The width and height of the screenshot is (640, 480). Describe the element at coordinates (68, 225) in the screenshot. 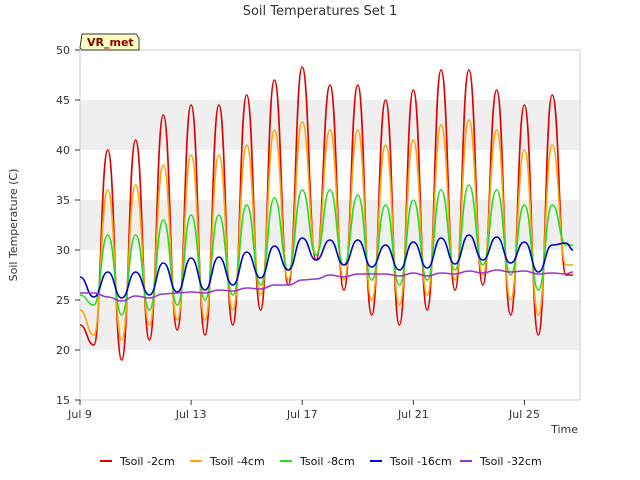

I see `y-axis-ticks: 15 20 25 30 35 40 45 50` at that location.